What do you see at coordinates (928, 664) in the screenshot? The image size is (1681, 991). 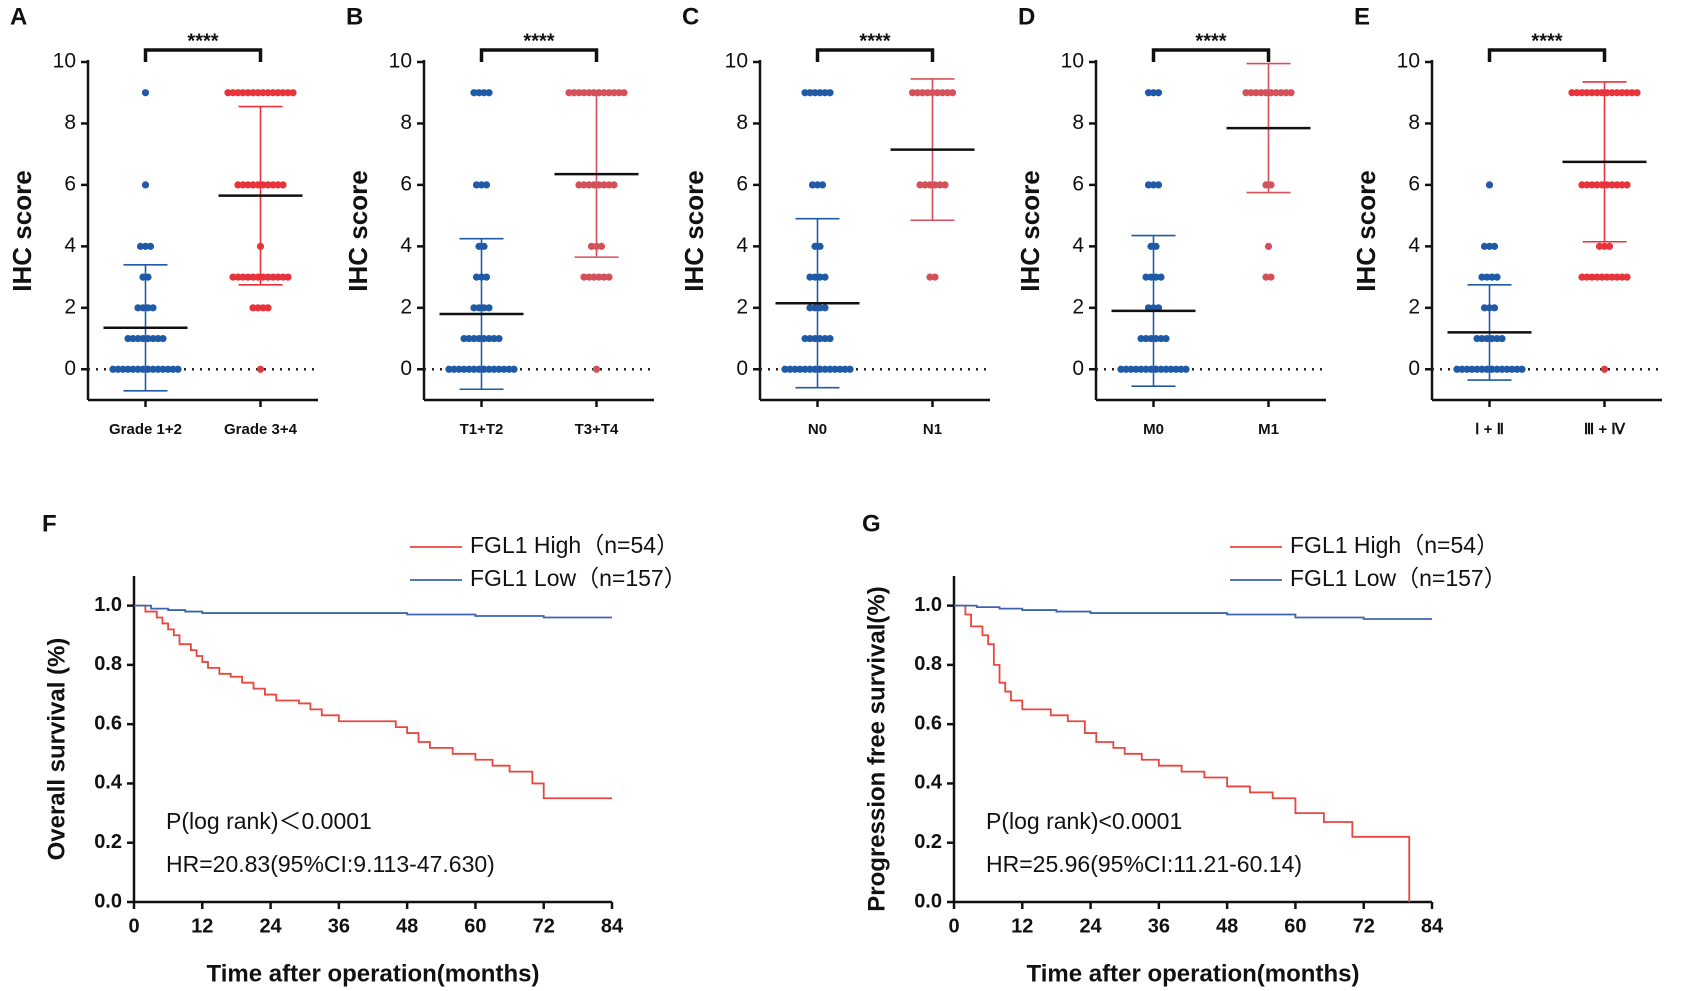 I see `y-tick-label: 0.8` at bounding box center [928, 664].